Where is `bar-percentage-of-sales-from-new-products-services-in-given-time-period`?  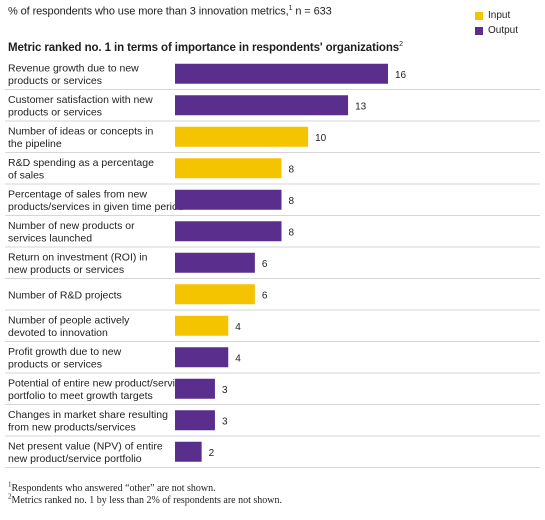
bar-percentage-of-sales-from-new-products-services-in-given-time-period is located at coordinates (228, 199).